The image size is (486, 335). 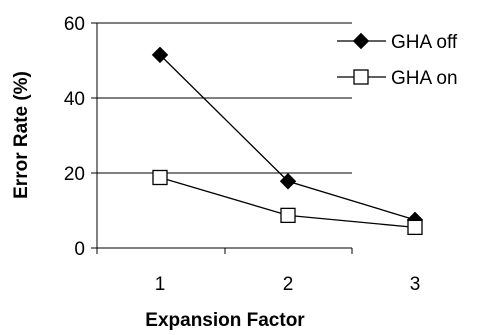 I want to click on legend-item: GHA on, so click(x=397, y=78).